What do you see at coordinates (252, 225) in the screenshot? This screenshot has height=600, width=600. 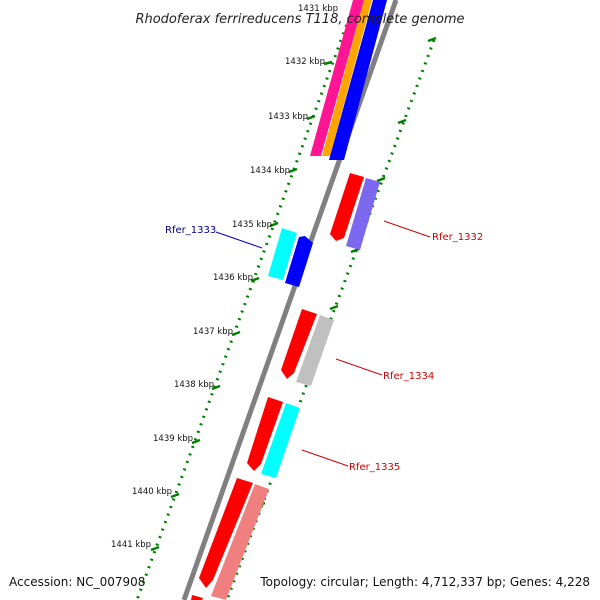 I see `tick-label-1435: 1435 kbp` at bounding box center [252, 225].